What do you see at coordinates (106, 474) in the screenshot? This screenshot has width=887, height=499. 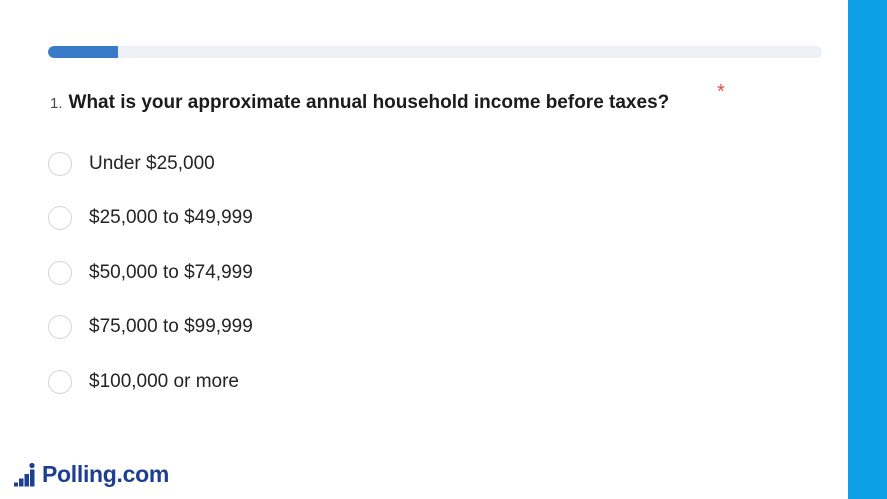 I see `brand-name: Polling.com` at bounding box center [106, 474].